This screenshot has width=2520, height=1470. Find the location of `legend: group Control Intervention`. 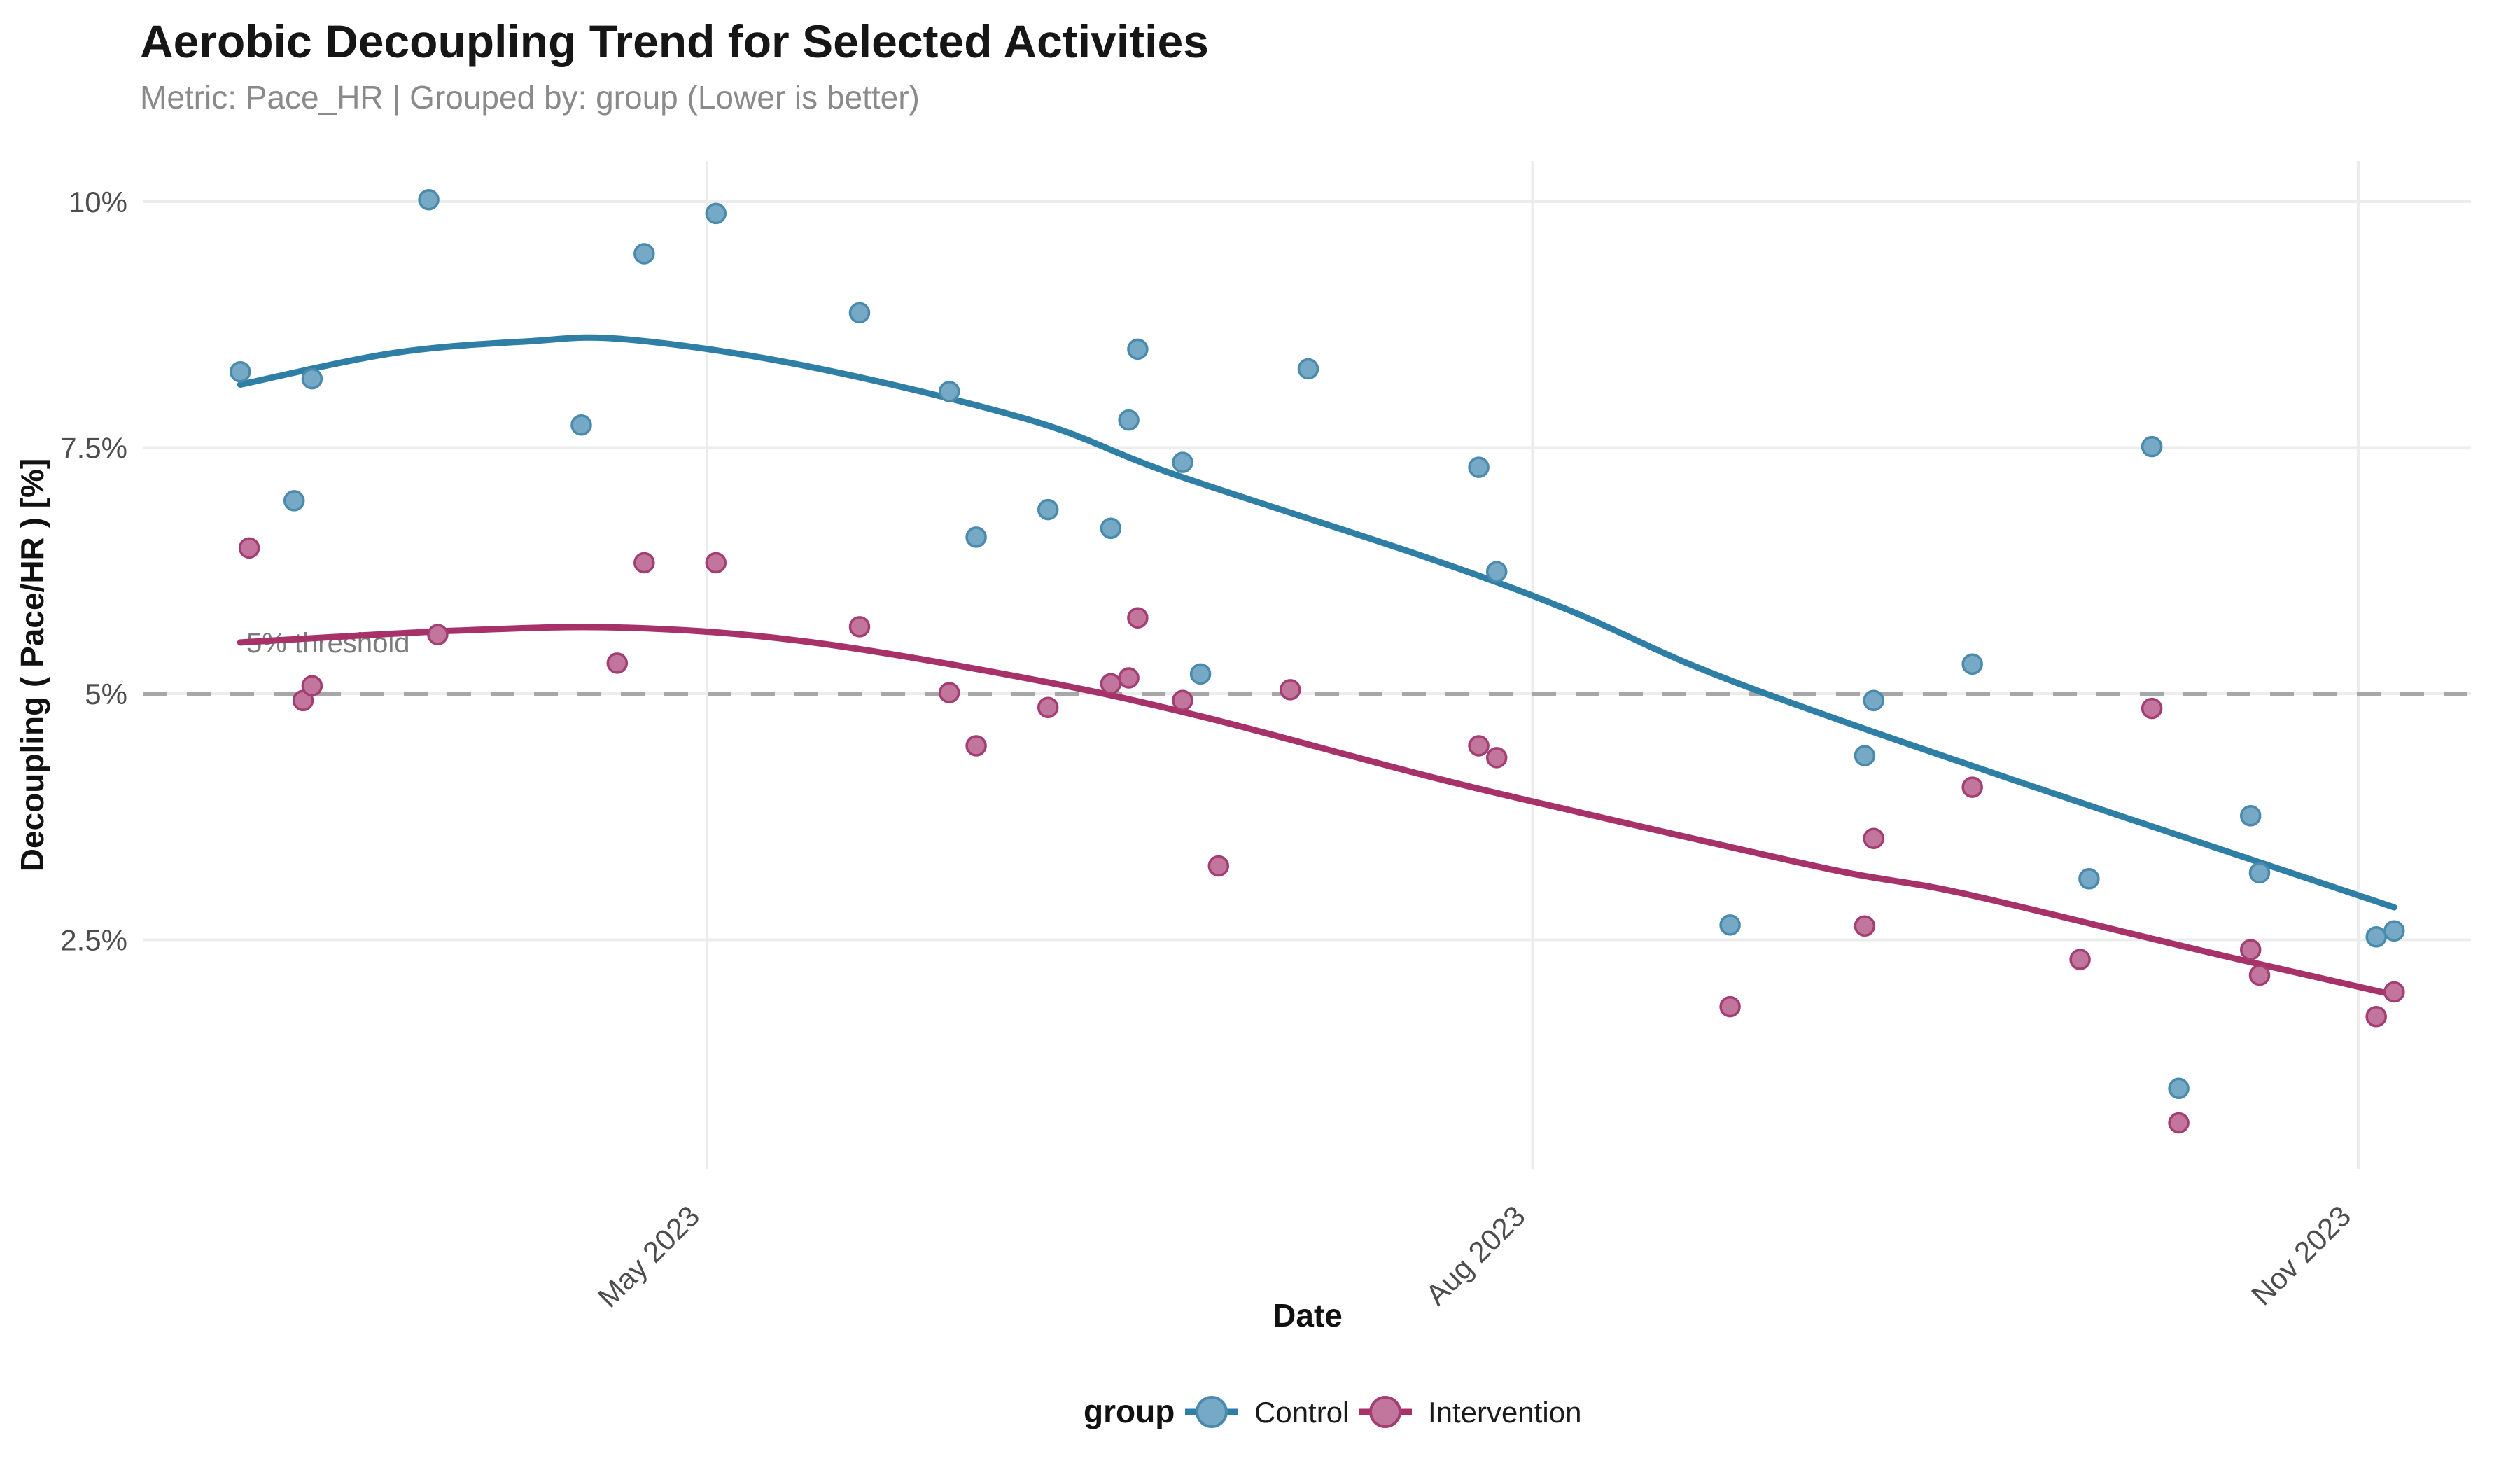

legend: group Control Intervention is located at coordinates (1332, 1411).